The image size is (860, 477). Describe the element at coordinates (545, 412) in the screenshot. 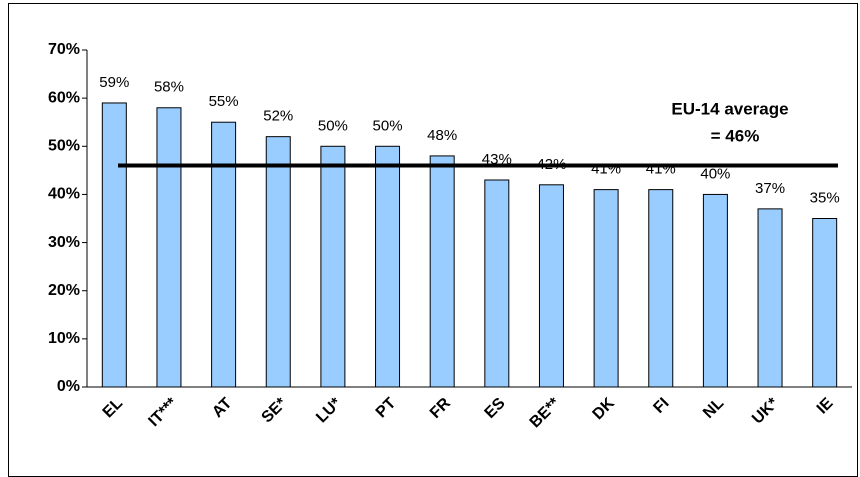

I see `x-tick-label: BE**` at that location.